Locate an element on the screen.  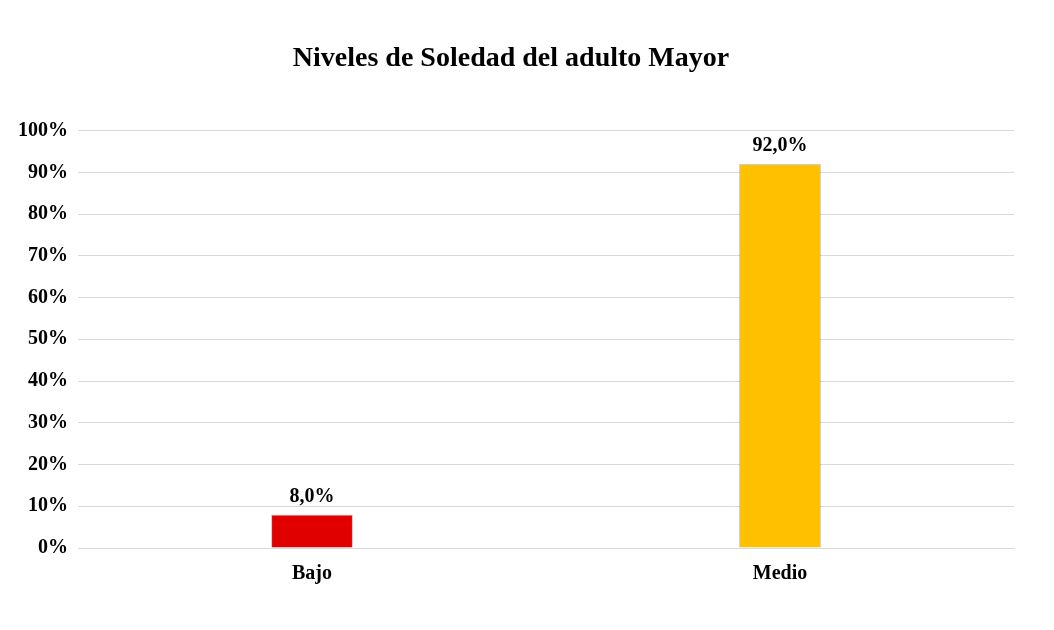
y-tick-label: 70% is located at coordinates (48, 253).